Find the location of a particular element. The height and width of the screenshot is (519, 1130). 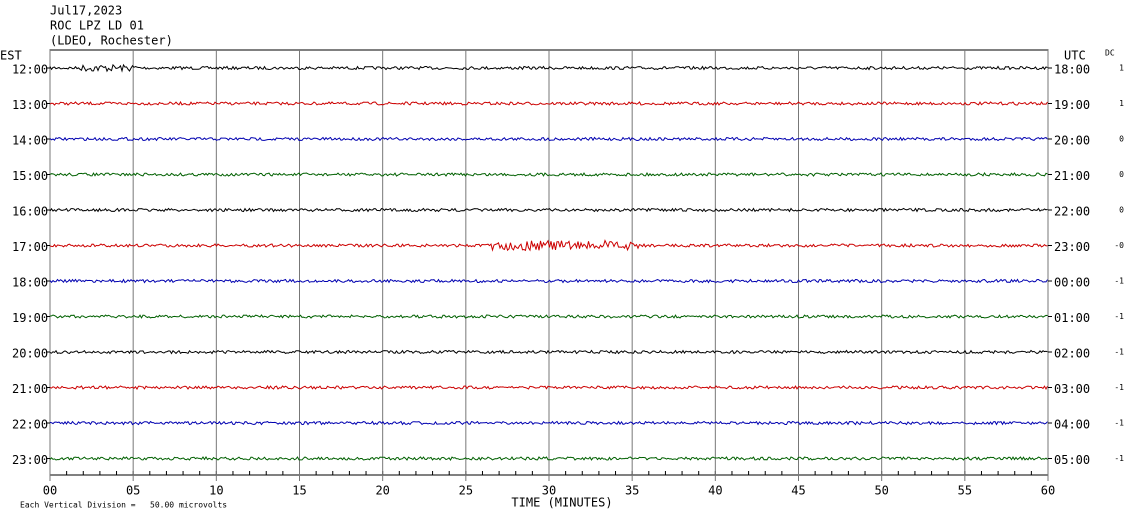

est-label: 23:00 is located at coordinates (30, 460).